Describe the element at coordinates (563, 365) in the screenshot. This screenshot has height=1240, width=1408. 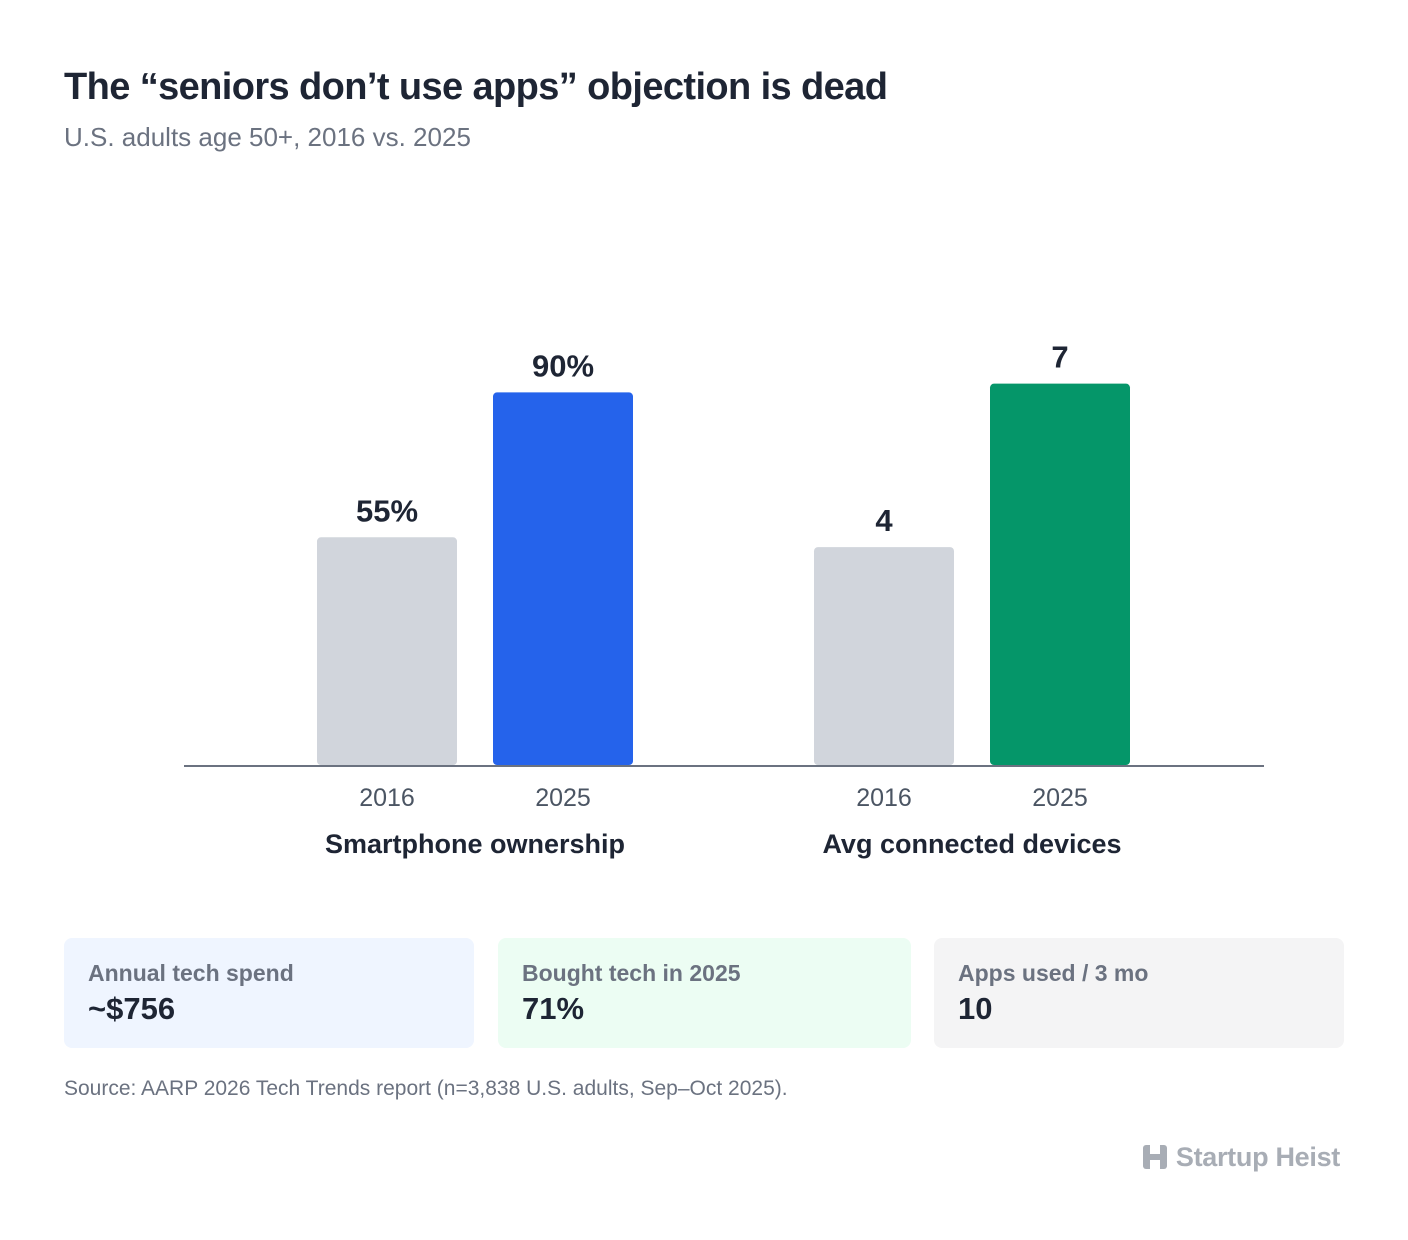
I see `bar-value-label: 90%` at that location.